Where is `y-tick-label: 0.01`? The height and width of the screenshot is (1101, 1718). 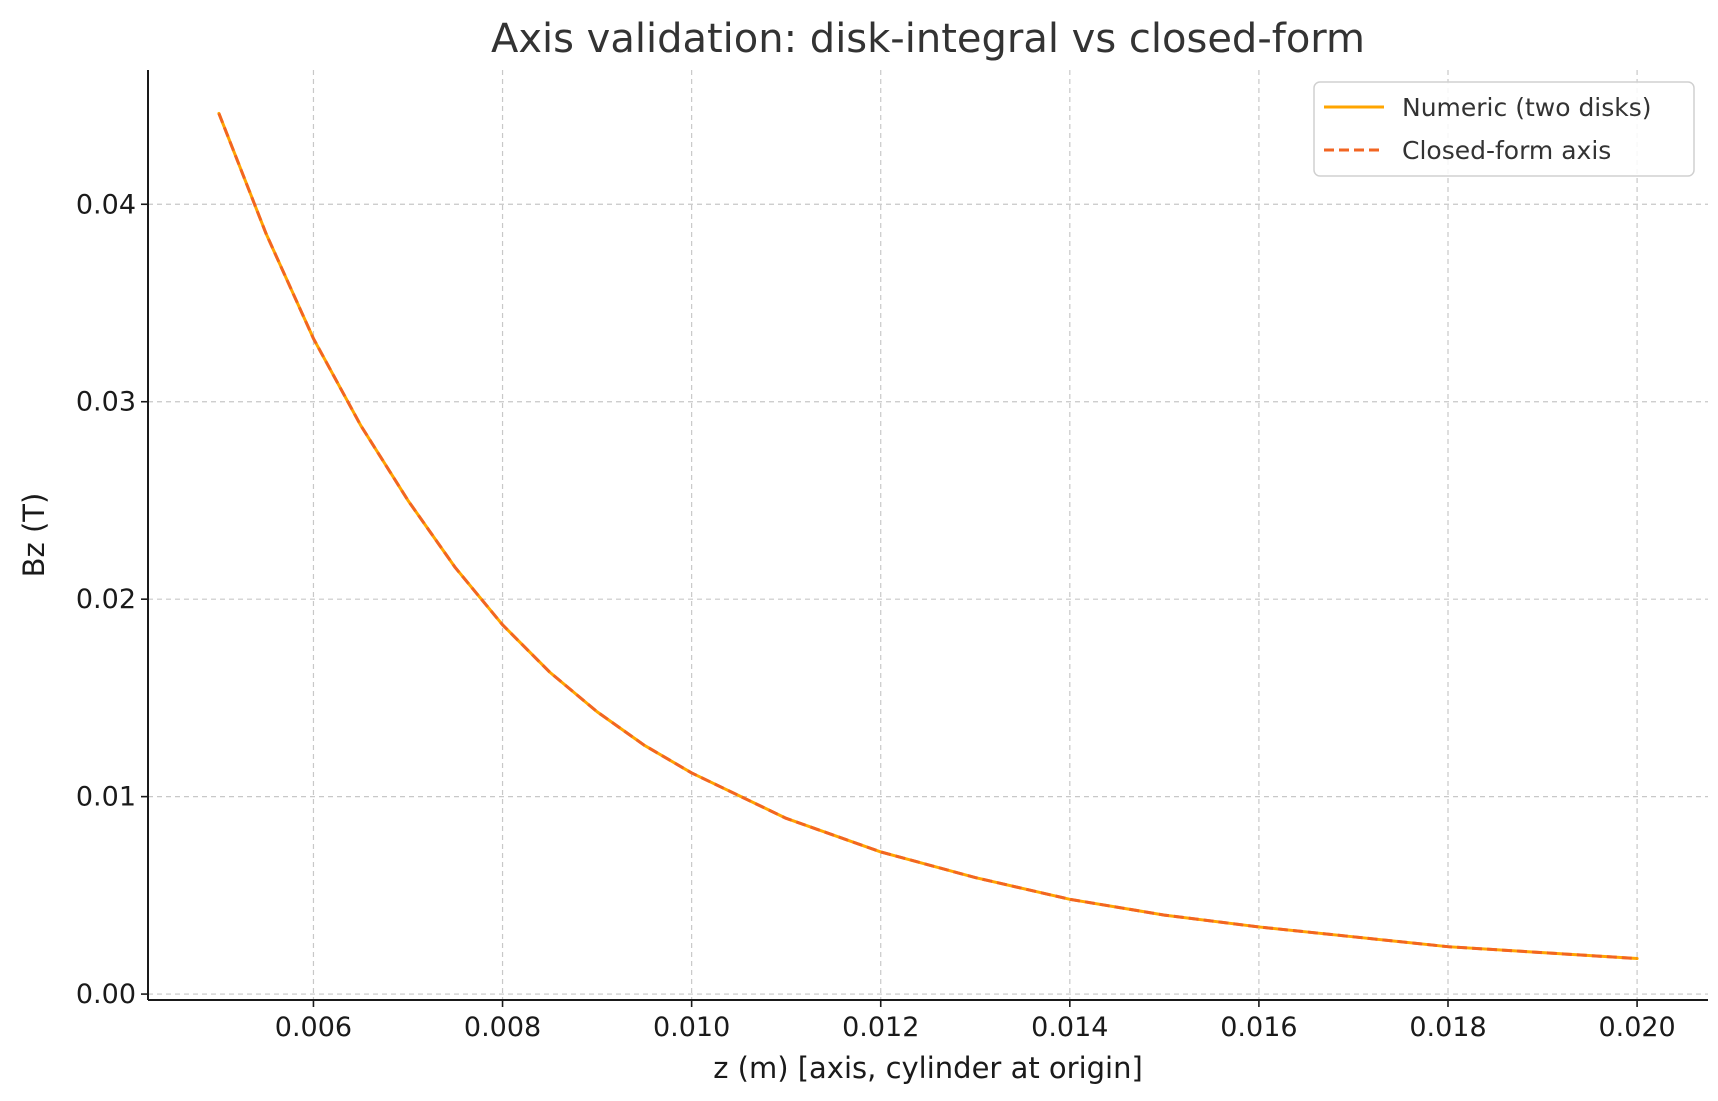 y-tick-label: 0.01 is located at coordinates (106, 797).